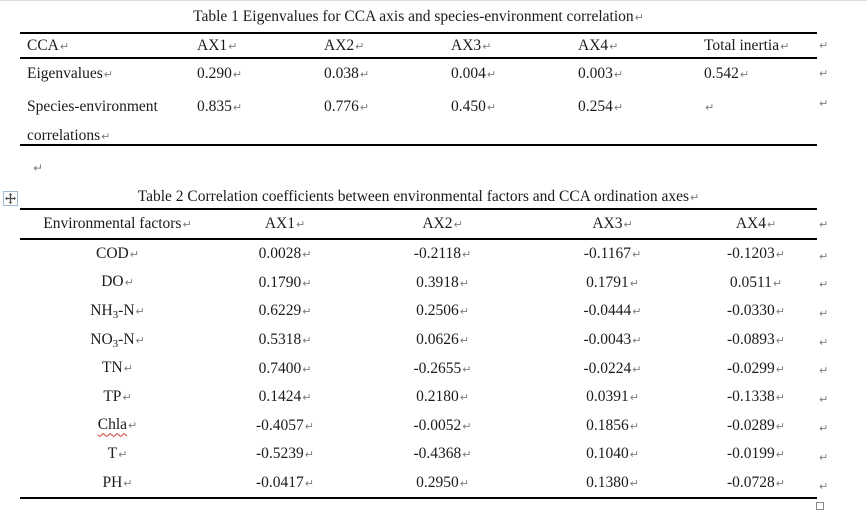 The image size is (867, 510). What do you see at coordinates (442, 311) in the screenshot?
I see `value-cell: 0.2506↵` at bounding box center [442, 311].